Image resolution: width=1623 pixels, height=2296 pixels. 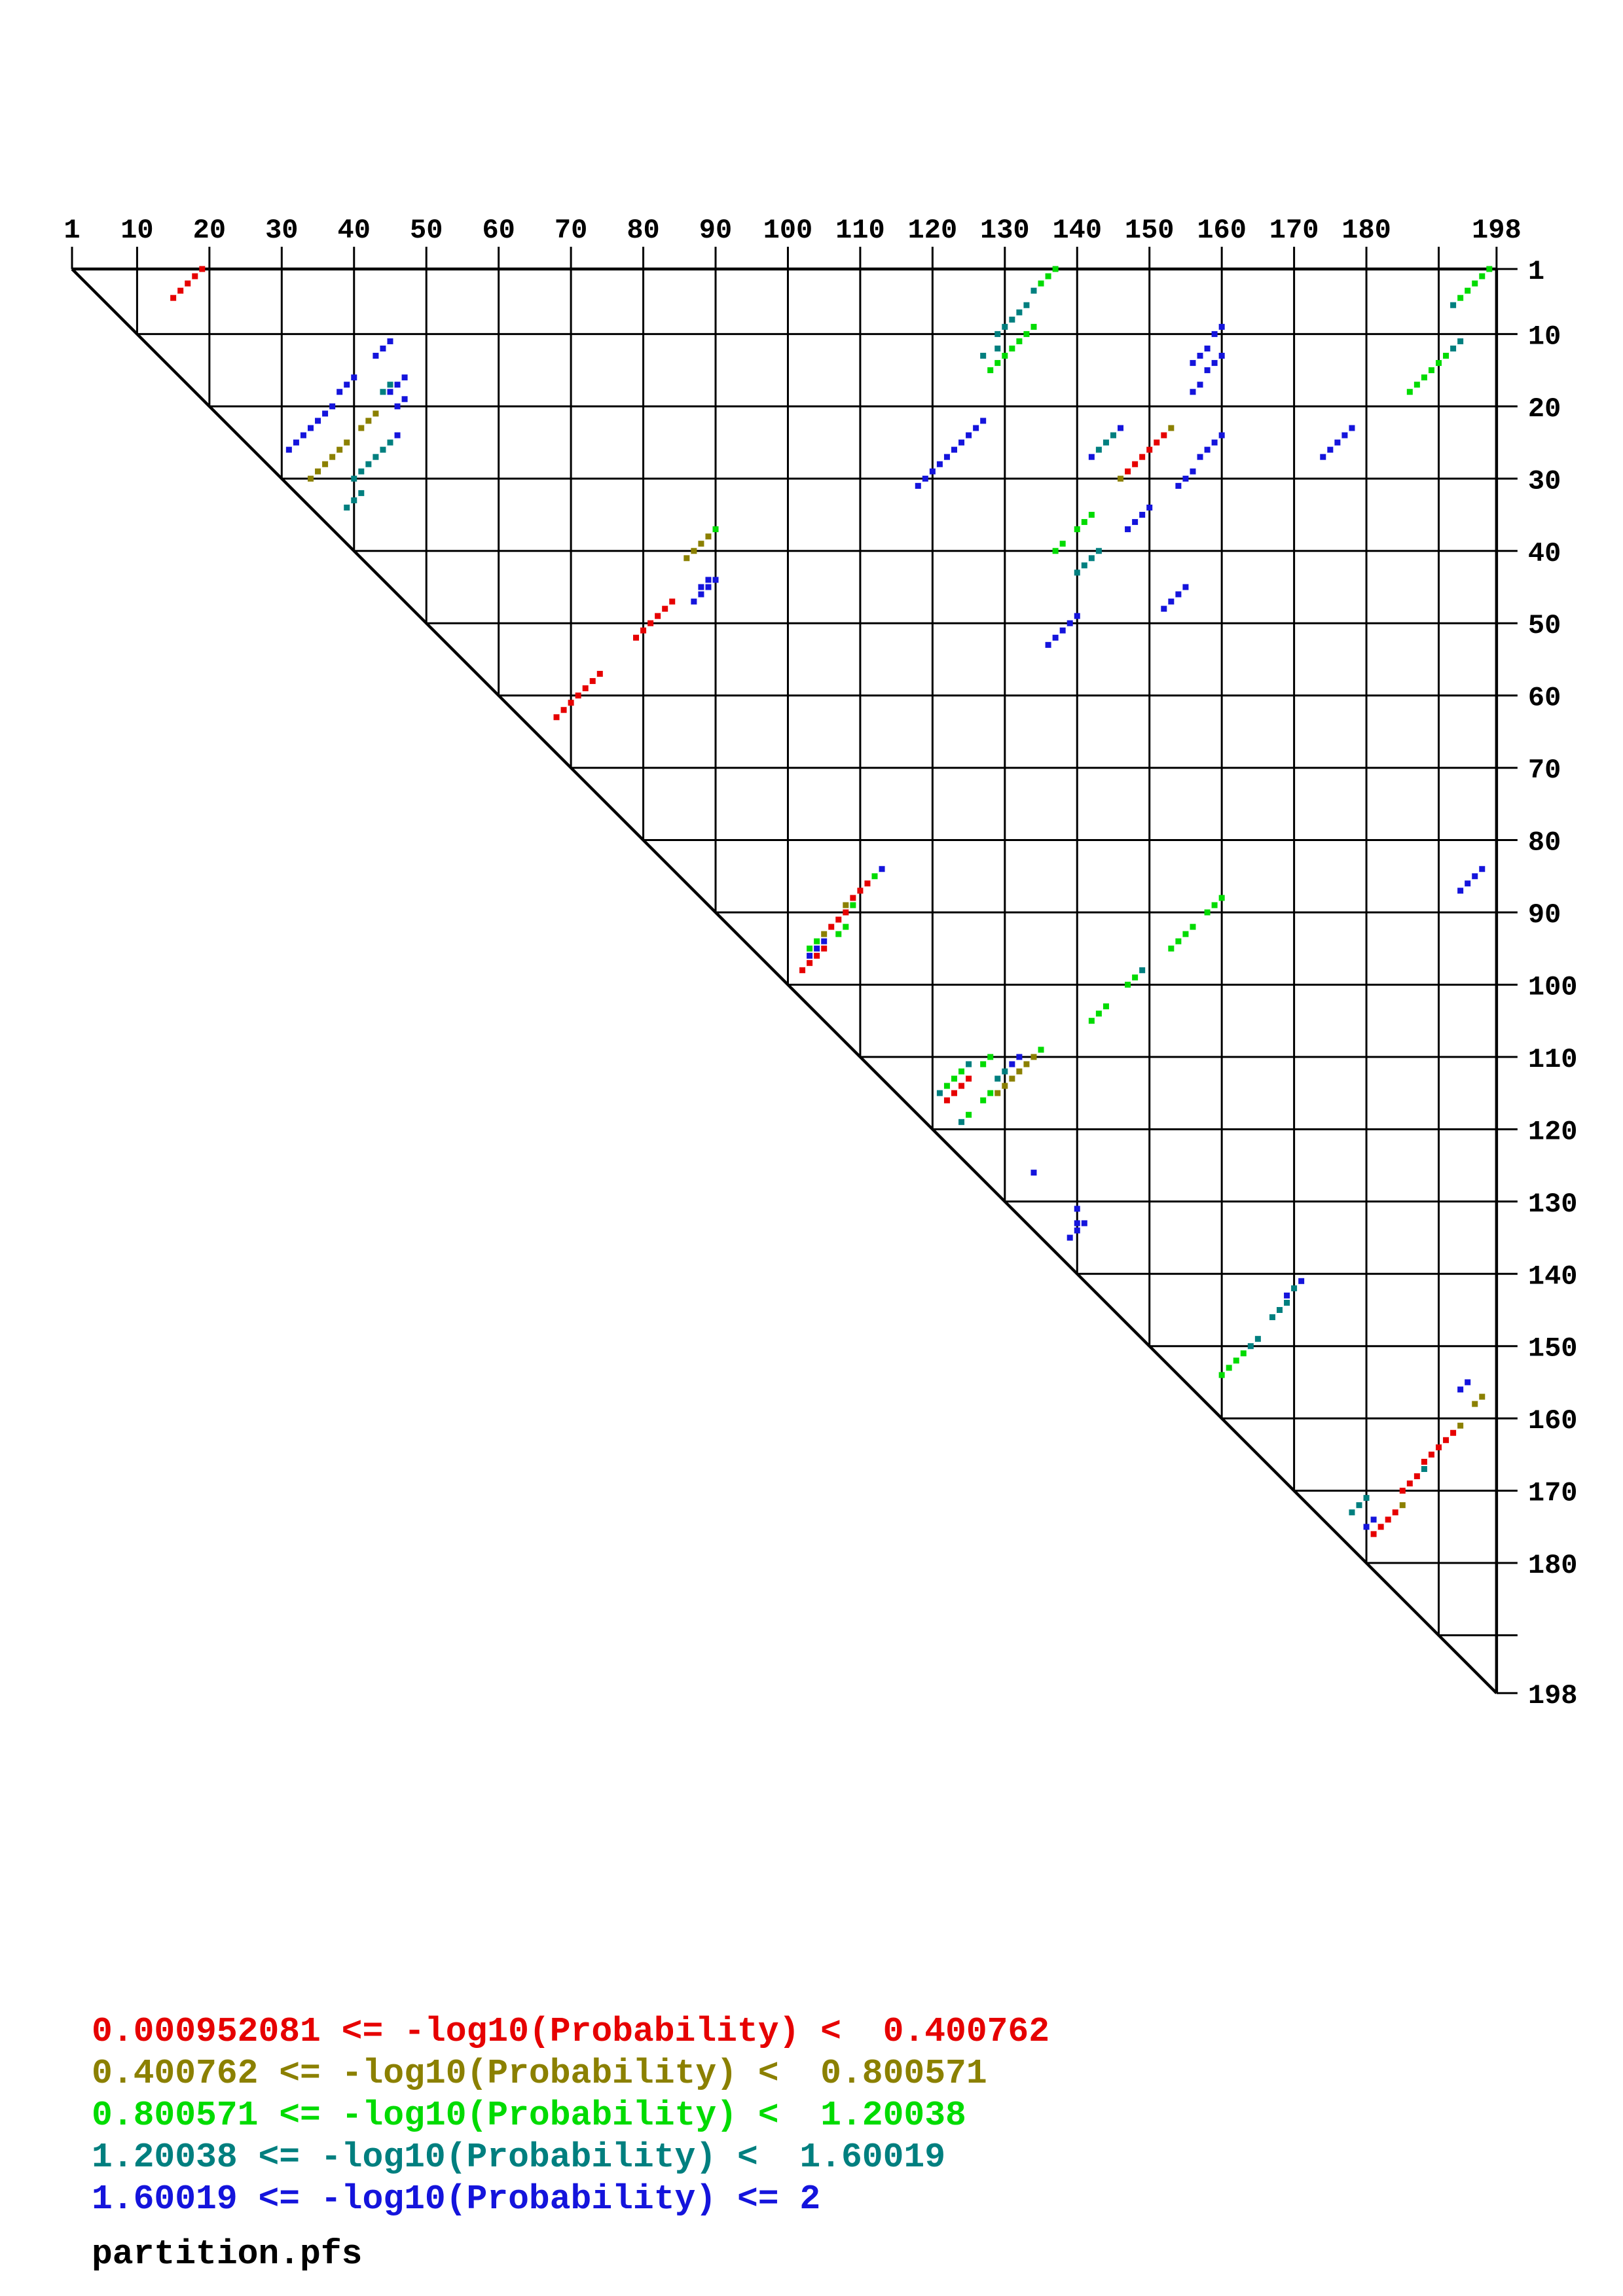 I want to click on x-tick-label: 120, so click(x=933, y=230).